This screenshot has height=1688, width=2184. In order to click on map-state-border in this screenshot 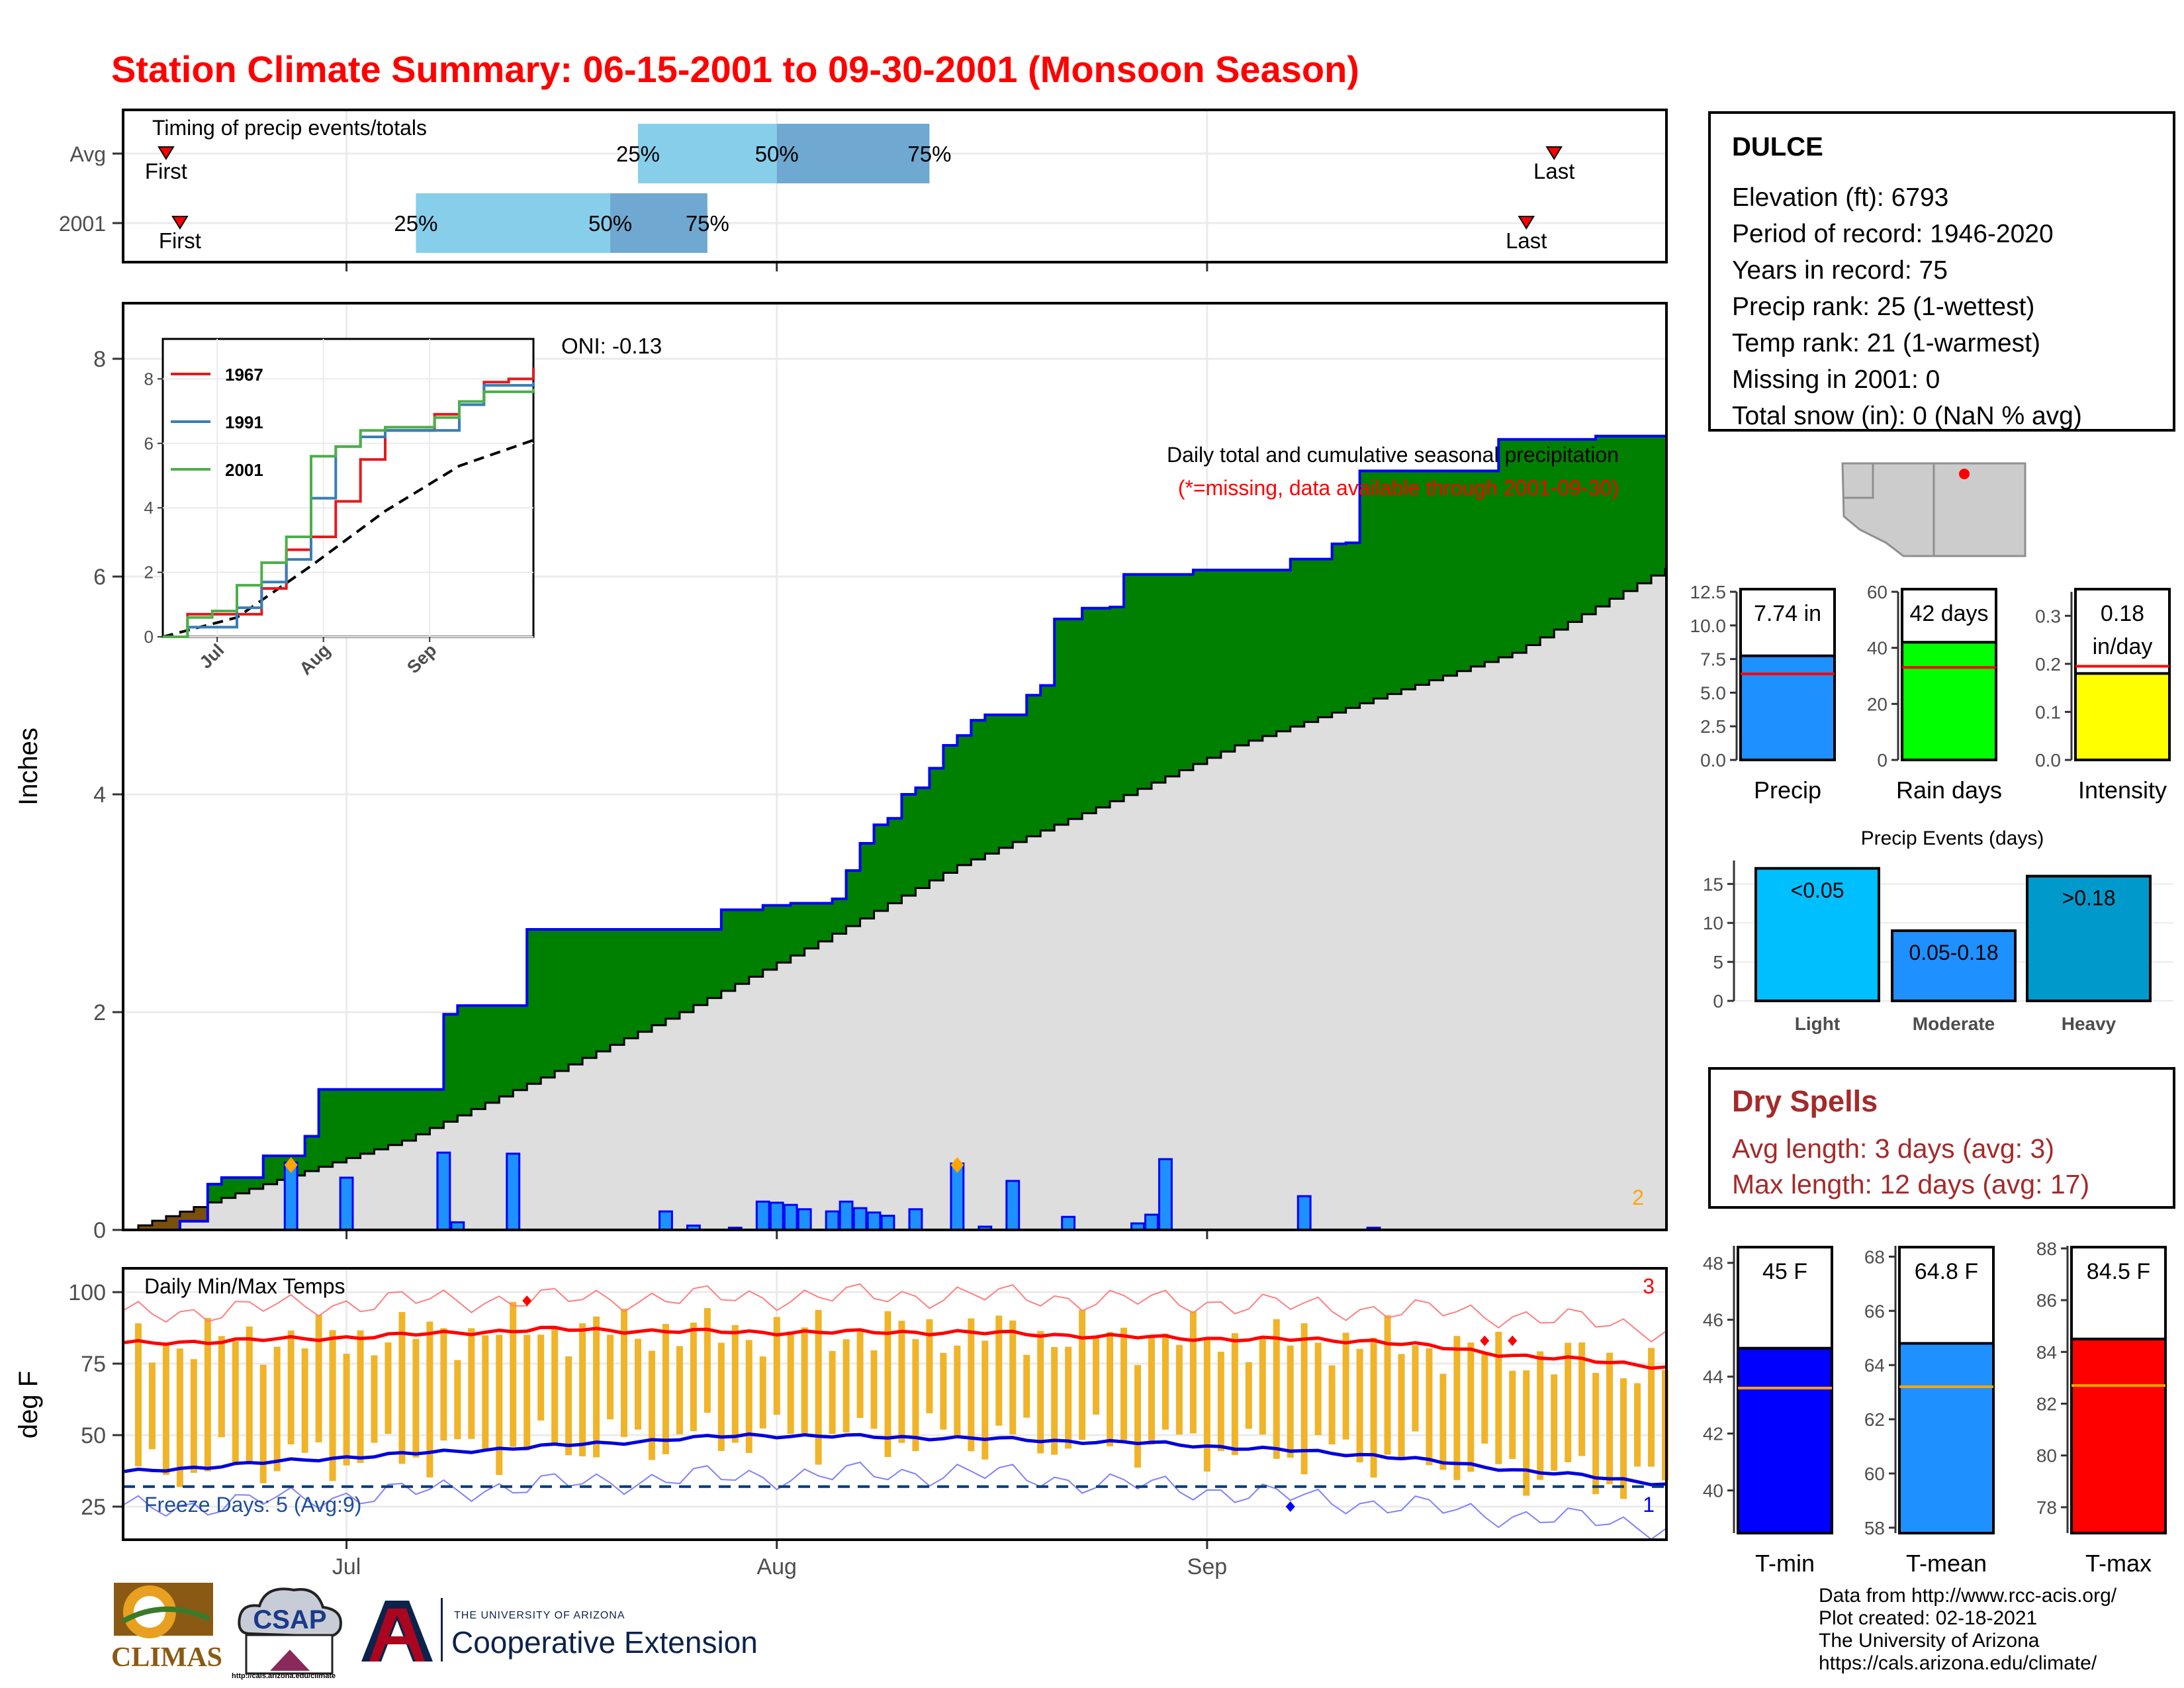, I will do `click(1858, 481)`.